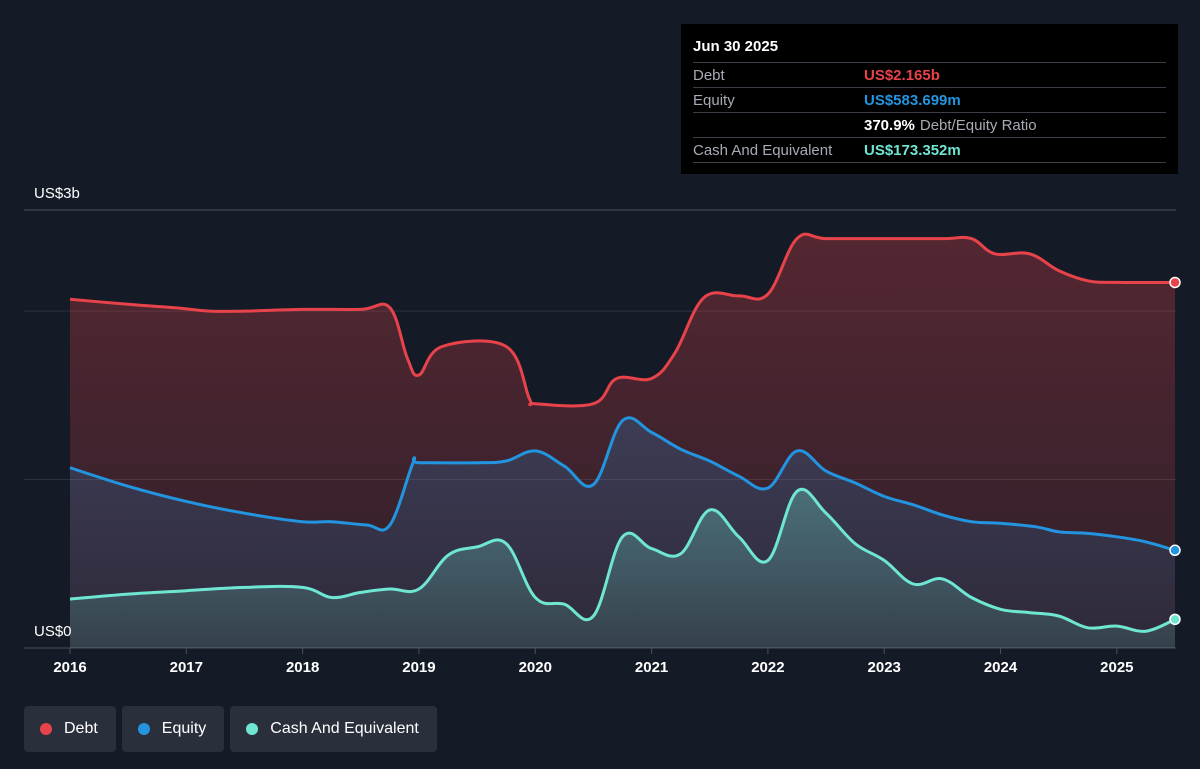 Image resolution: width=1200 pixels, height=769 pixels. Describe the element at coordinates (709, 75) in the screenshot. I see `tooltip-label-debt: Debt` at that location.